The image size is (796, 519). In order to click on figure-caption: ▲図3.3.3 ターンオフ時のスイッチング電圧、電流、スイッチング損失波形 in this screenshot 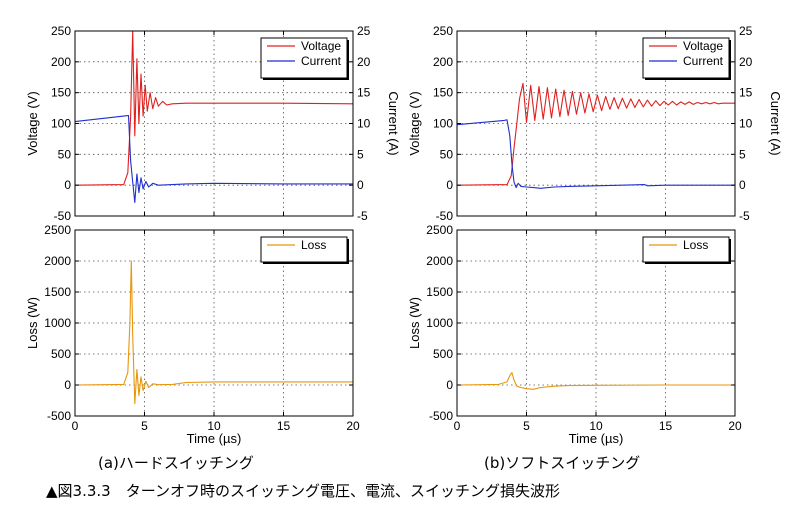, I will do `click(303, 491)`.